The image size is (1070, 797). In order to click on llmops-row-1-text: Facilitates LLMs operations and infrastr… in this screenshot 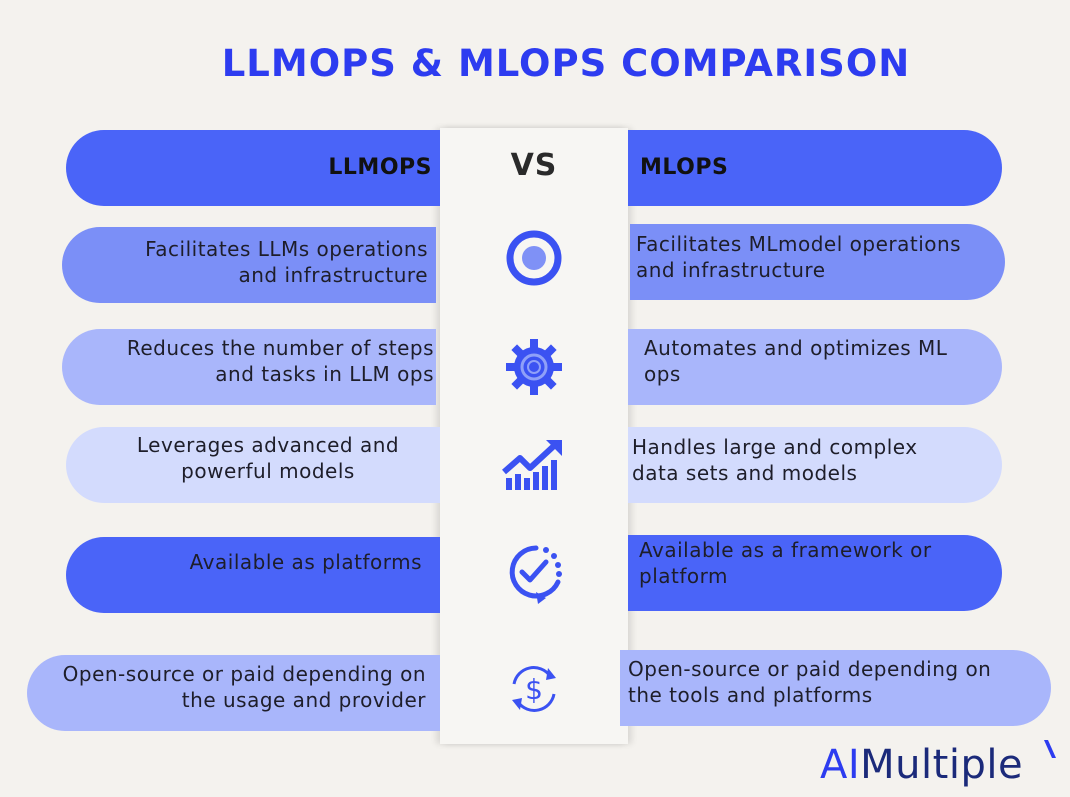, I will do `click(286, 262)`.